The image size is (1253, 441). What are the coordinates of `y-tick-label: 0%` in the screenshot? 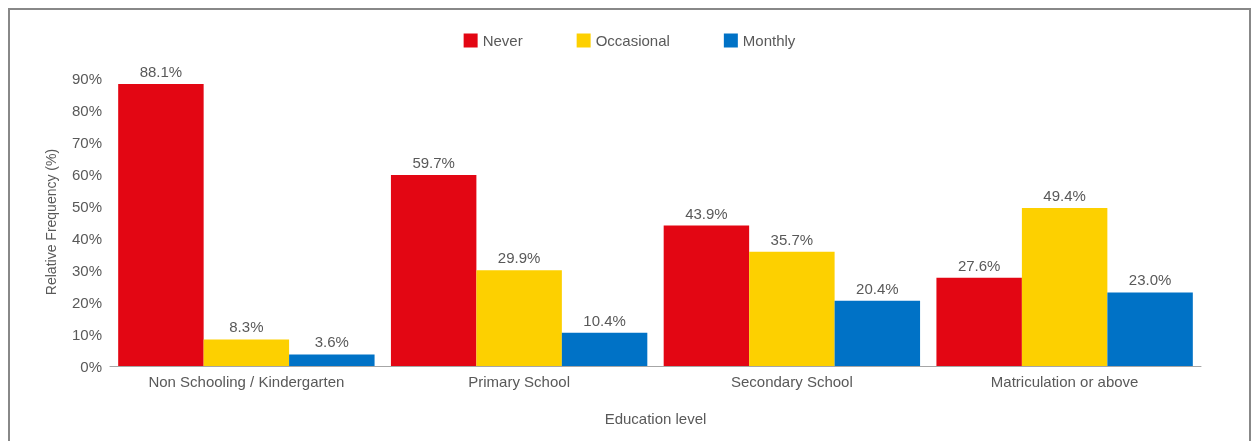 It's located at (91, 366).